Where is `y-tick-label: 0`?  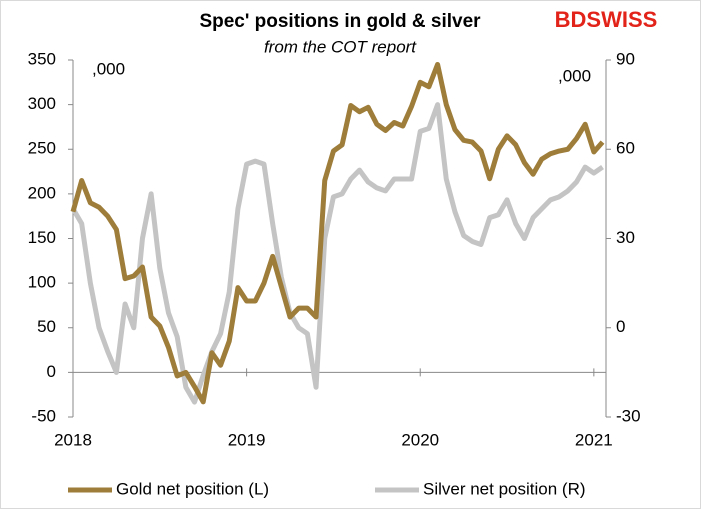 y-tick-label: 0 is located at coordinates (51, 371).